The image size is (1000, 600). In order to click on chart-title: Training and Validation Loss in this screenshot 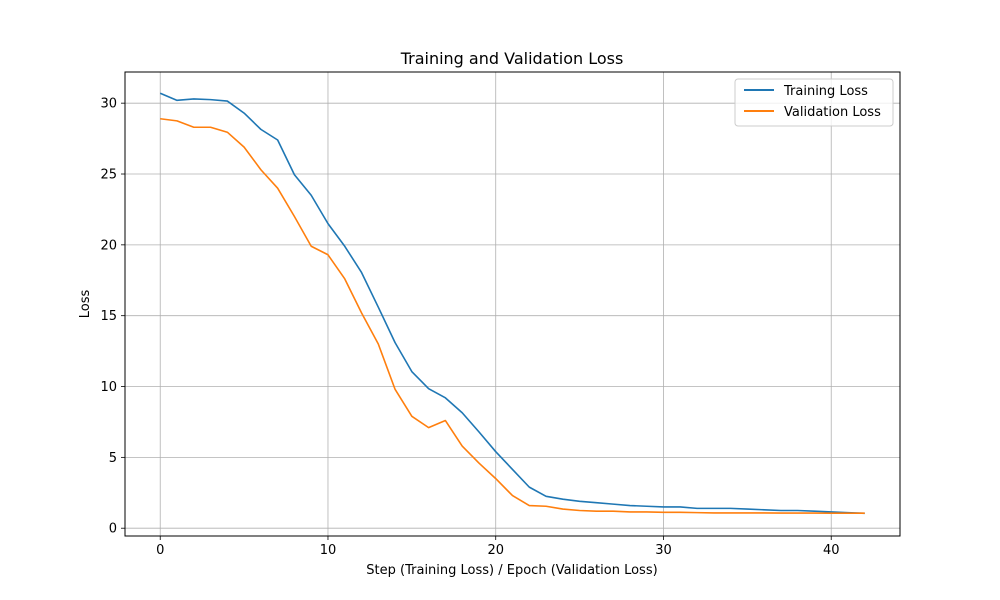, I will do `click(512, 58)`.